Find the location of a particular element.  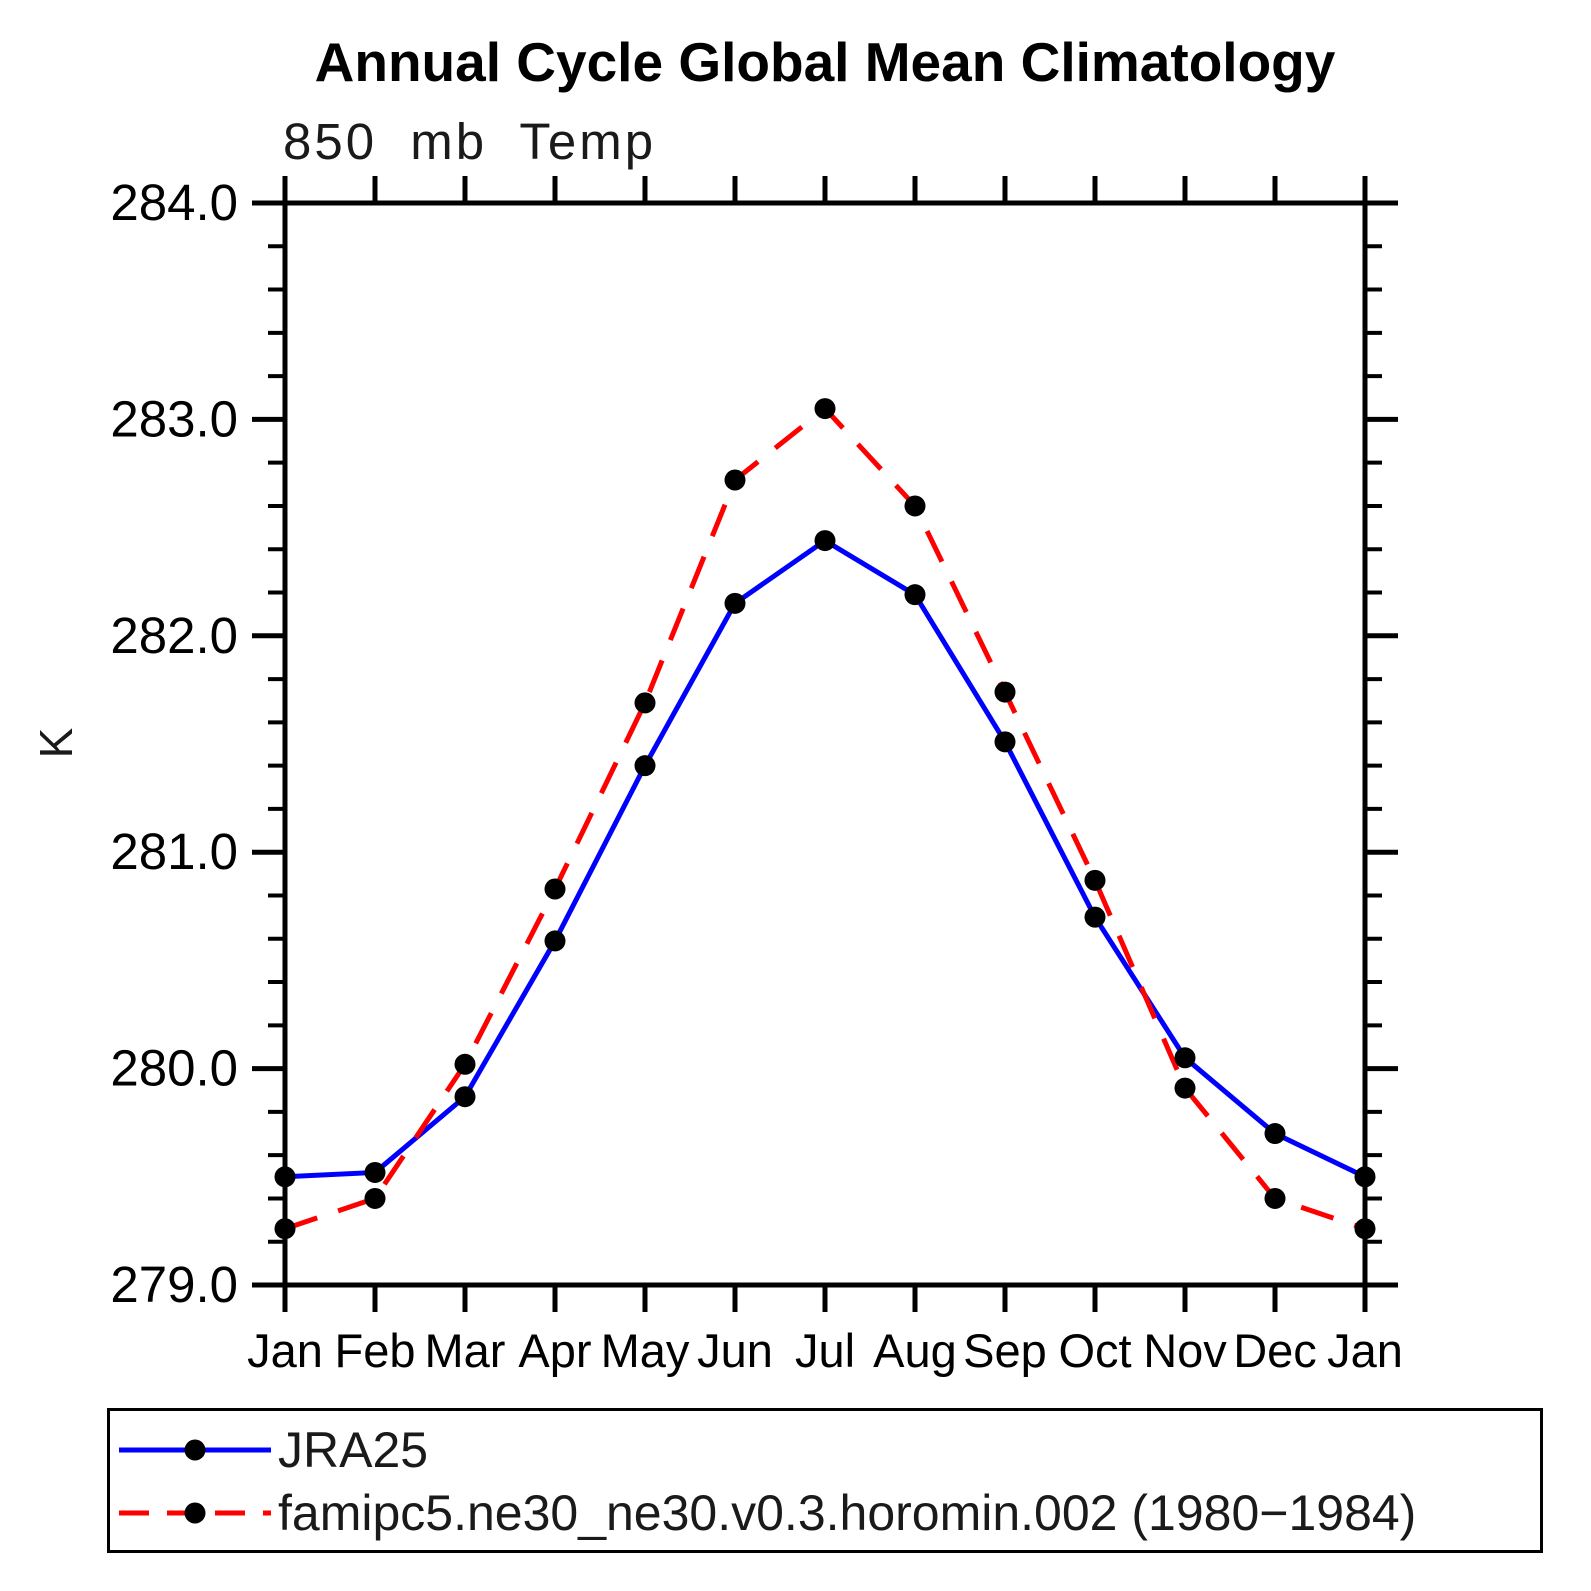

y-tick-label: 283.0 is located at coordinates (174, 418).